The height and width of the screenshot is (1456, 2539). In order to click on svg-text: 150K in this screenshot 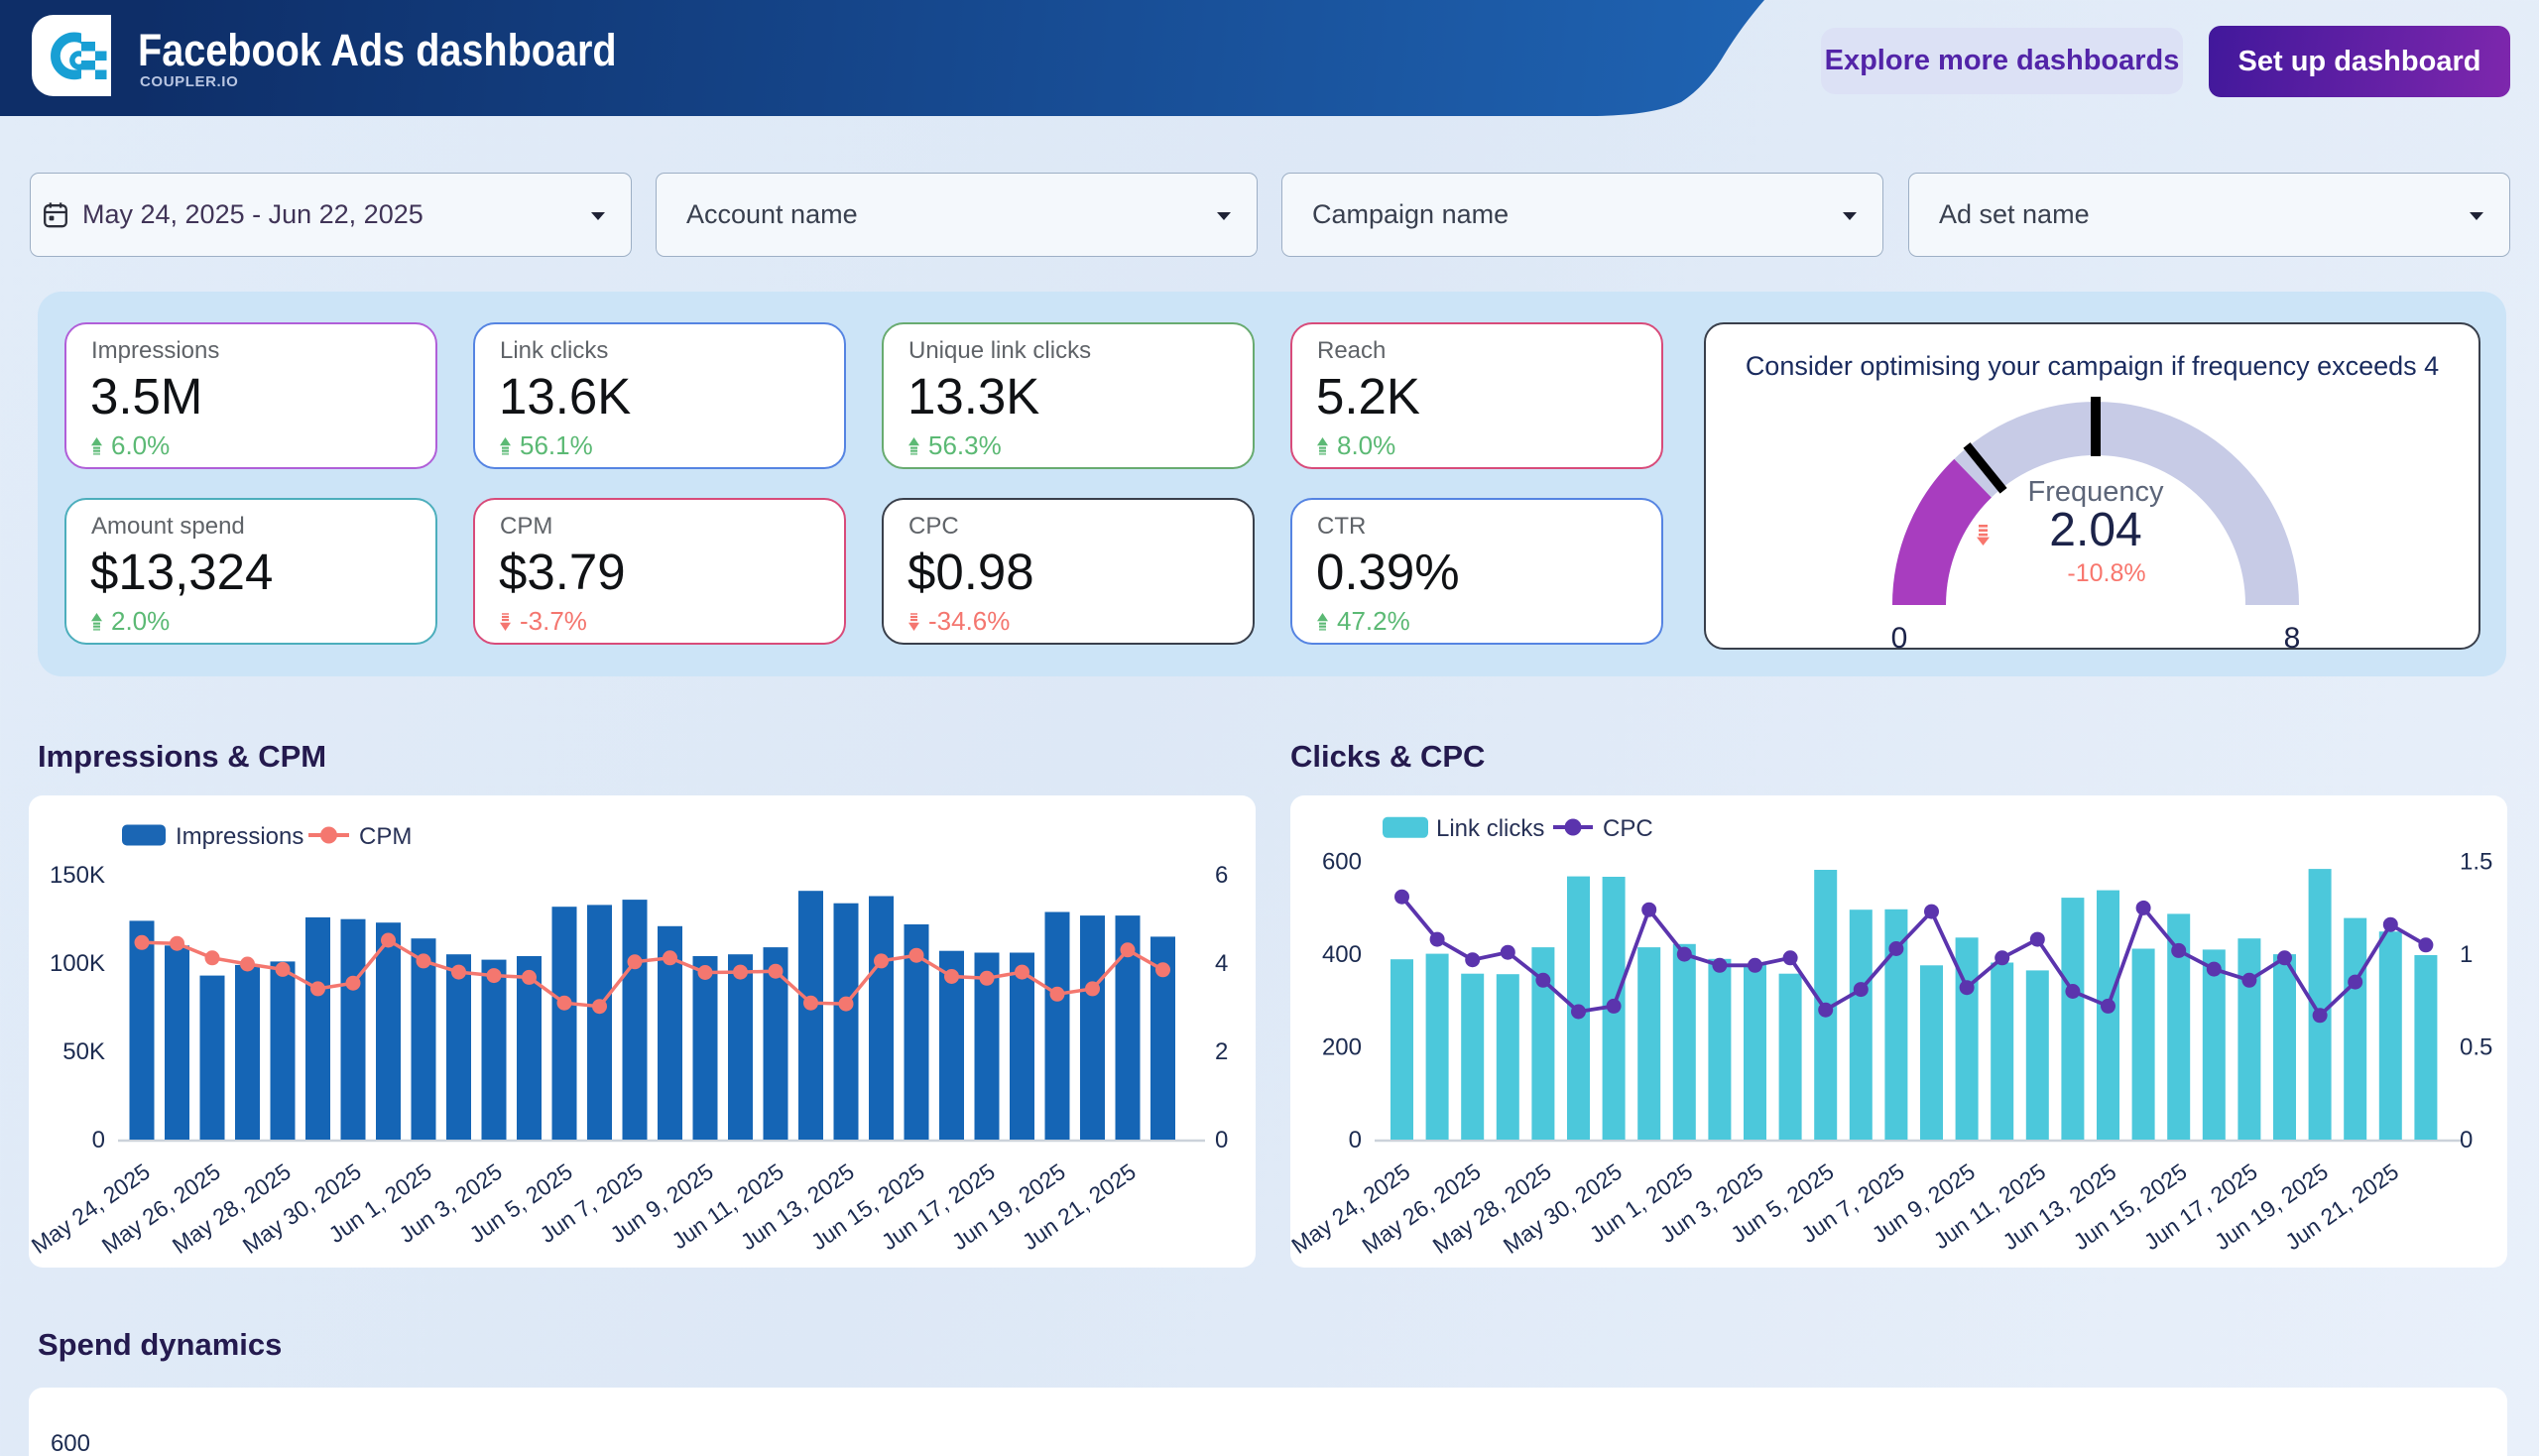, I will do `click(77, 875)`.